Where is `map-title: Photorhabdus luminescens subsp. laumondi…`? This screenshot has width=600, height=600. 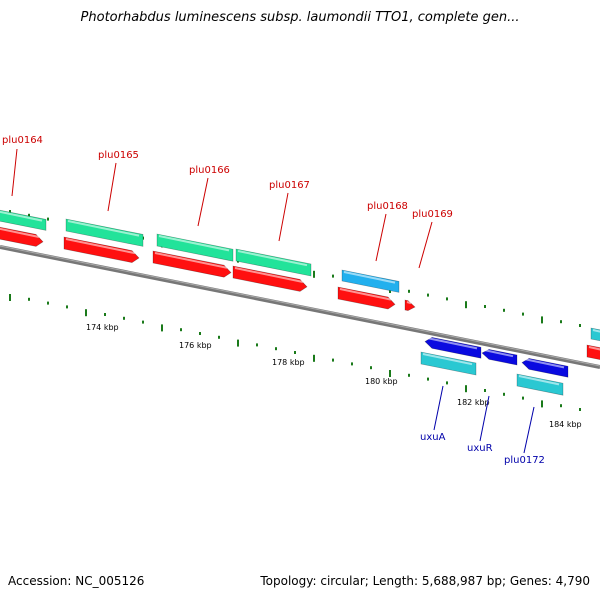
map-title: Photorhabdus luminescens subsp. laumondi… is located at coordinates (300, 17).